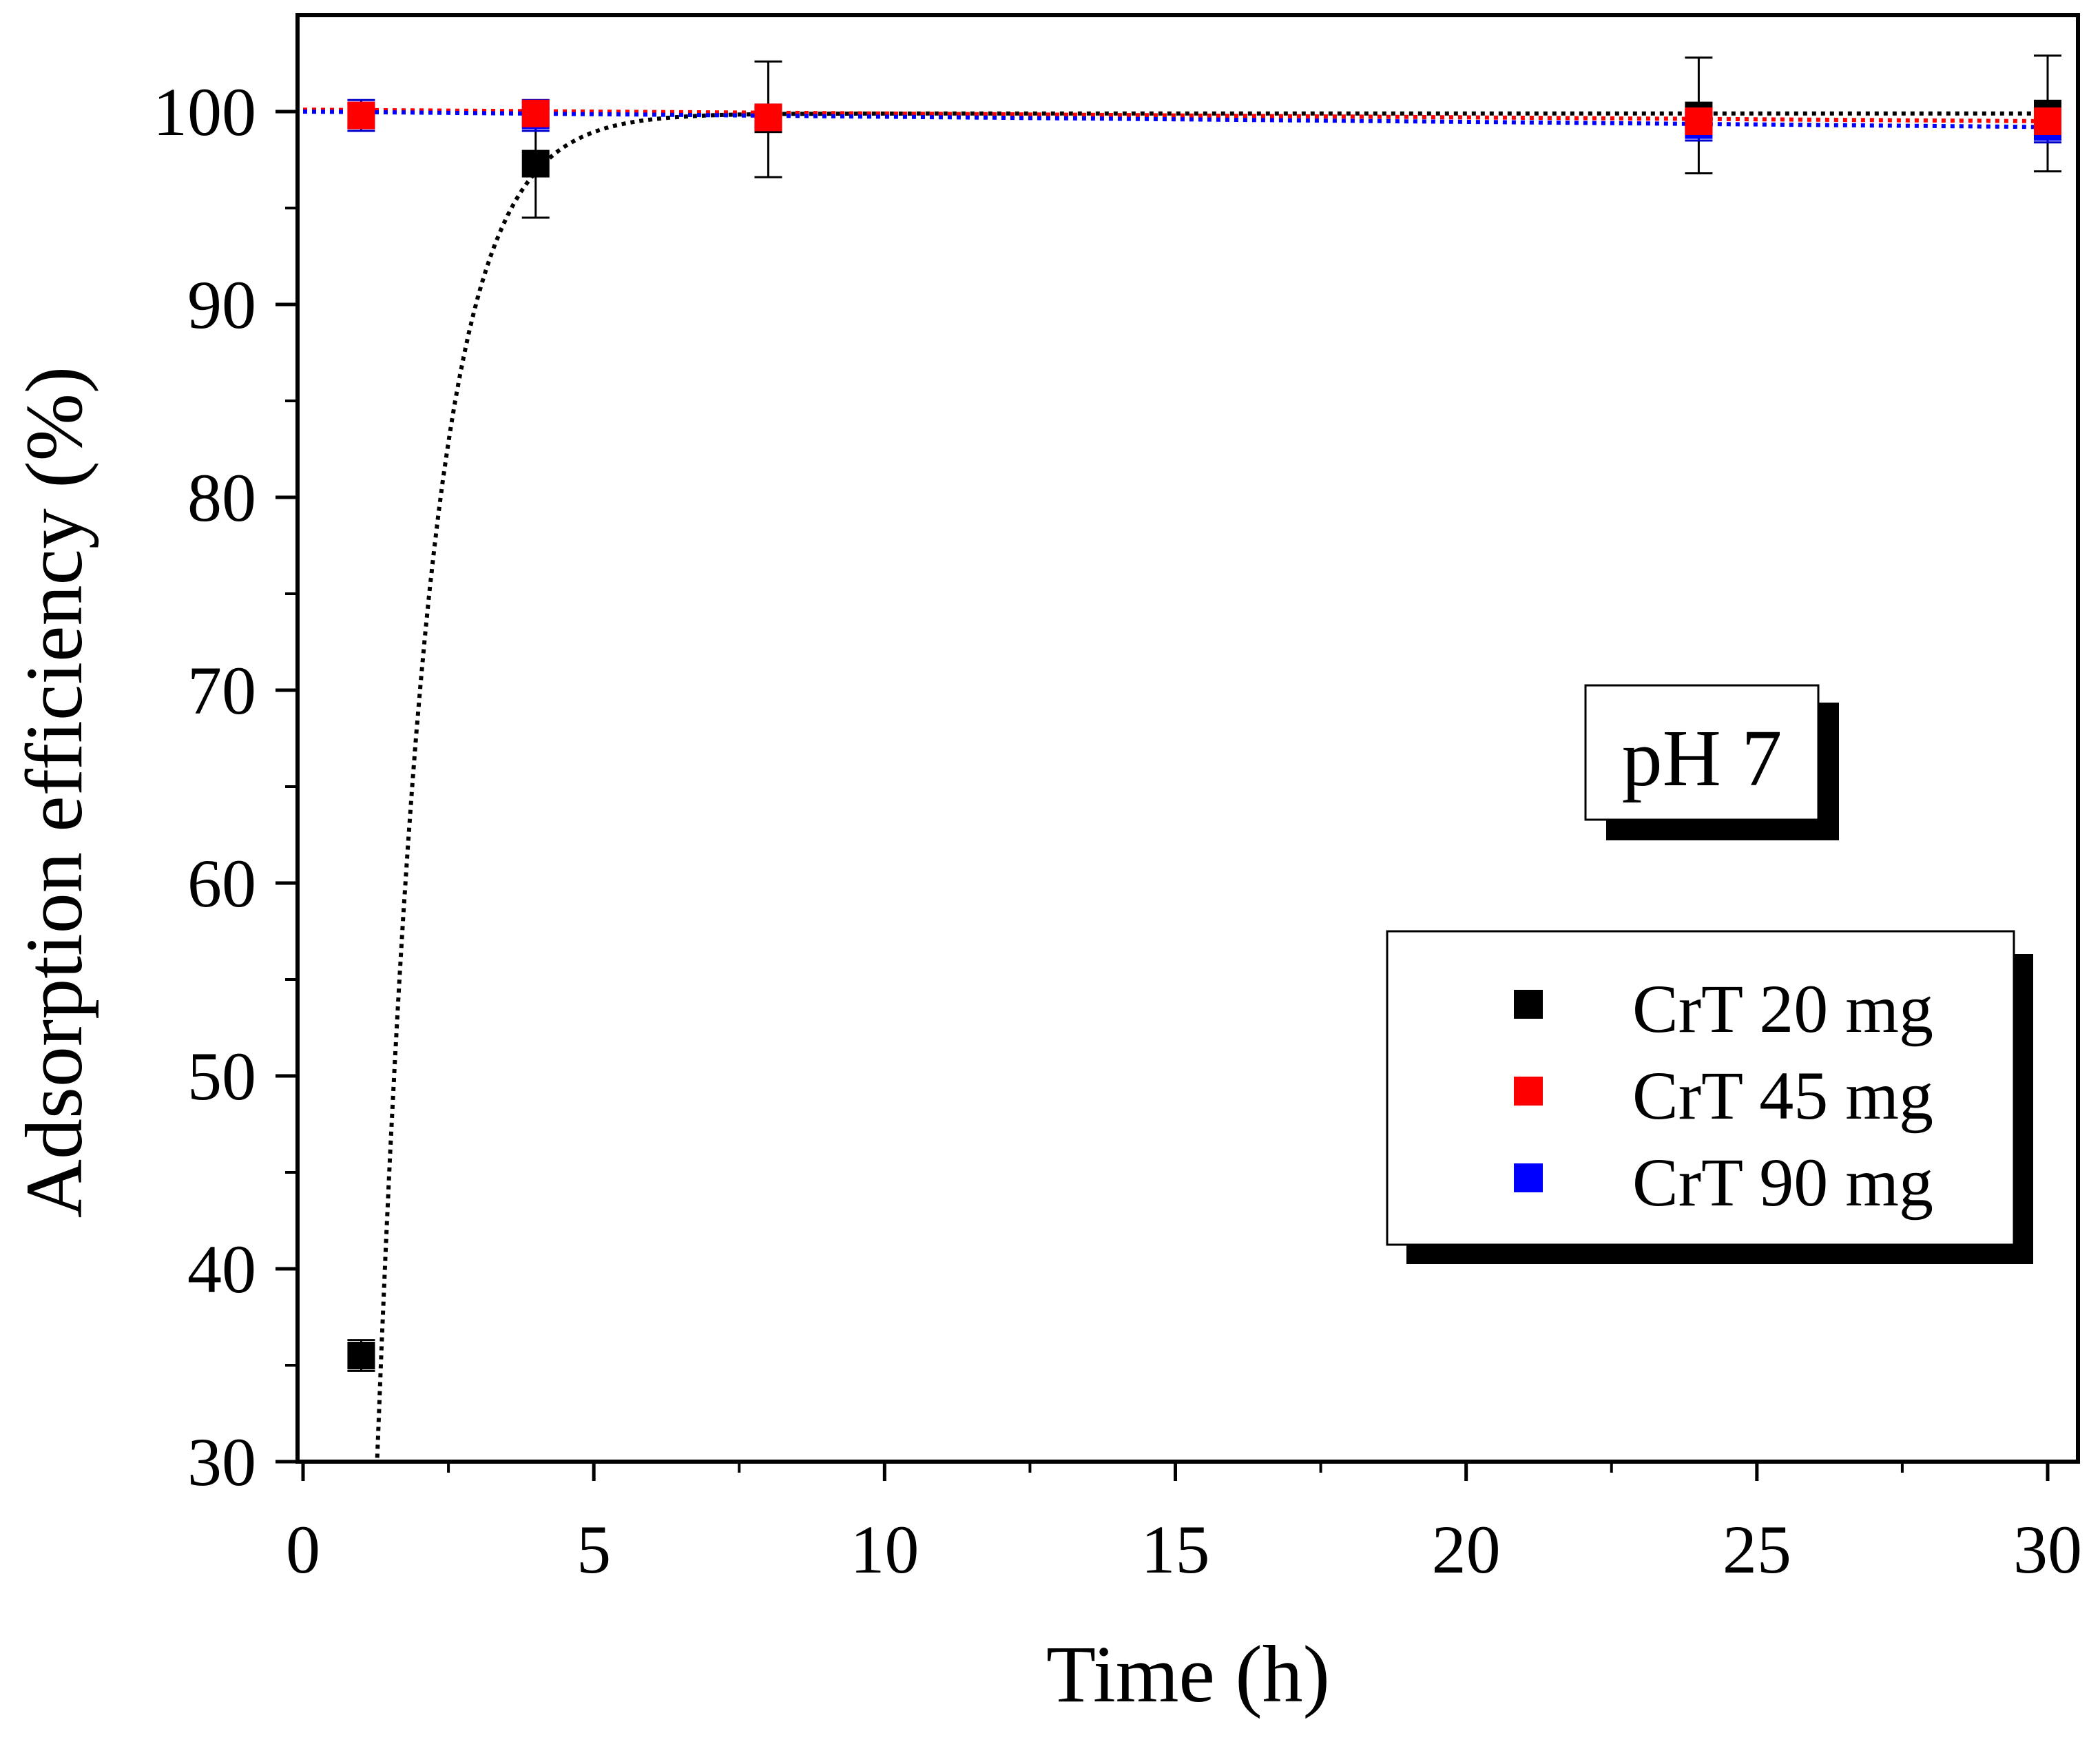  I want to click on y-tick-label: 100, so click(204, 112).